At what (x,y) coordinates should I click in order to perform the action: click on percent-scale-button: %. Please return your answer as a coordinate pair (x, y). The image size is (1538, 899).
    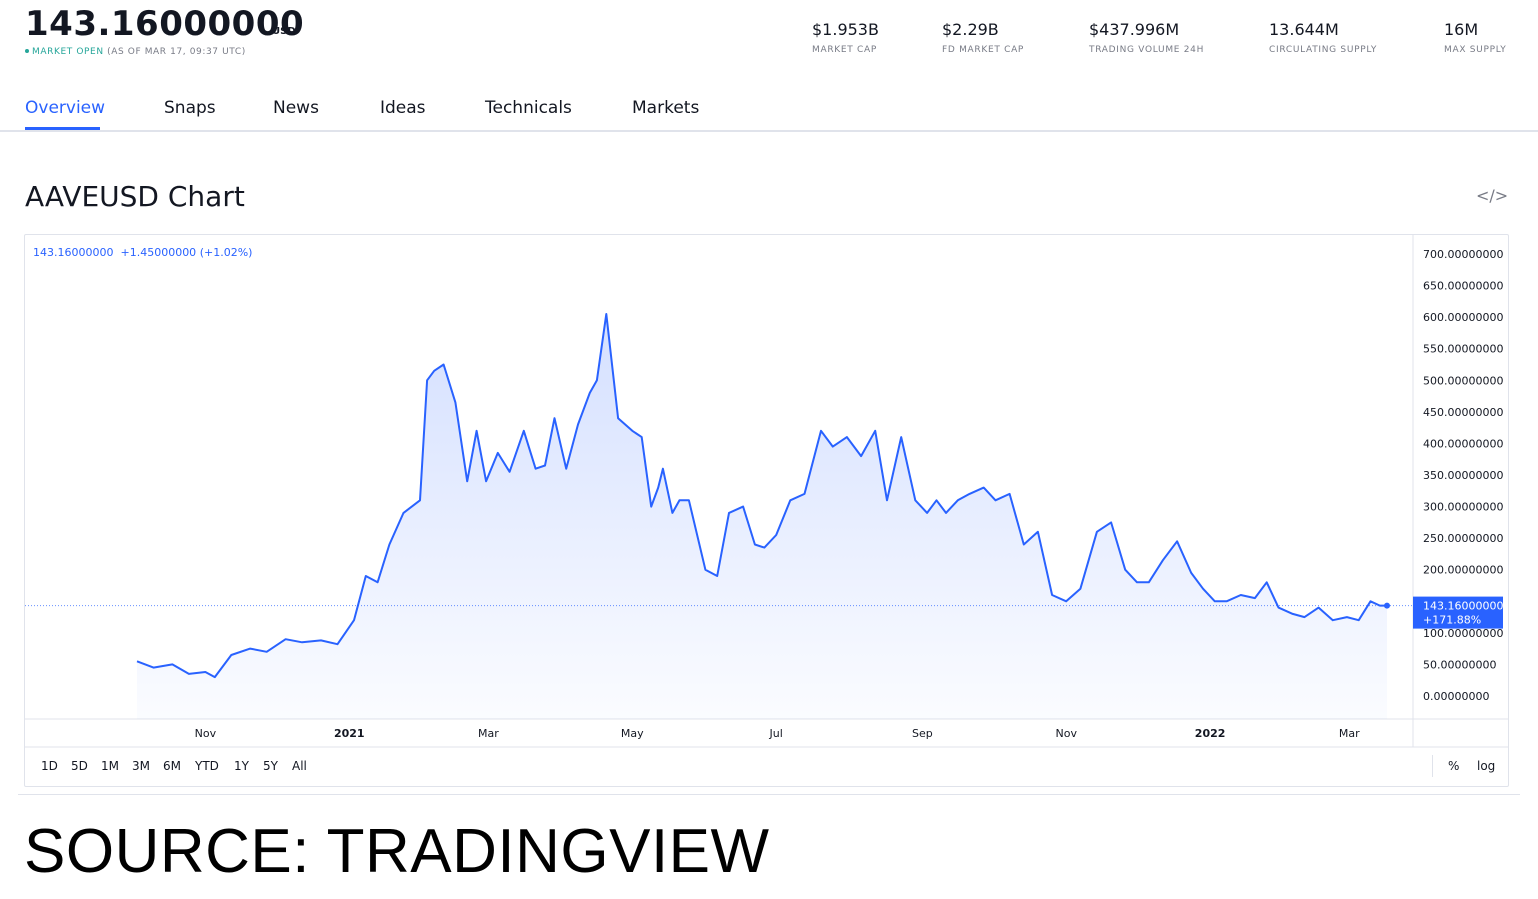
    Looking at the image, I should click on (1454, 766).